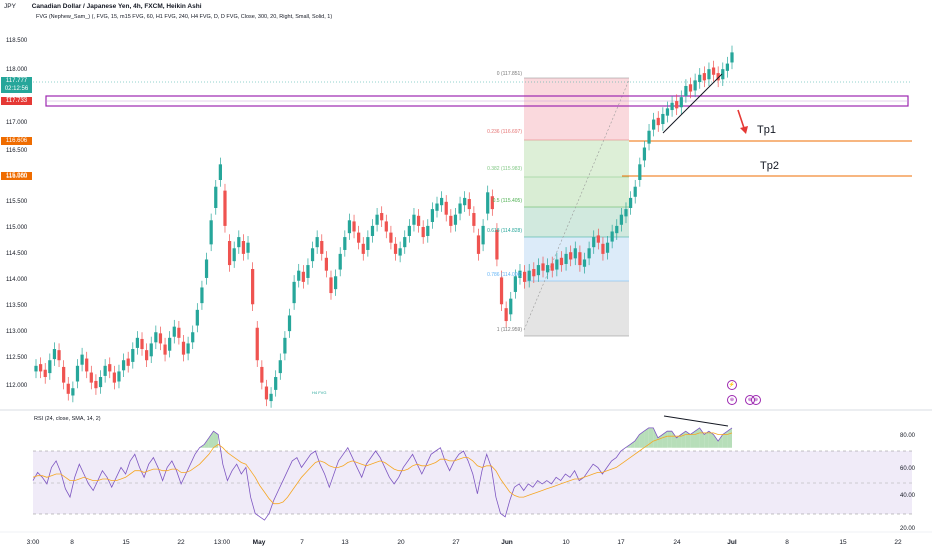 The width and height of the screenshot is (932, 550). I want to click on candle-countdown: 02:12:56, so click(16, 89).